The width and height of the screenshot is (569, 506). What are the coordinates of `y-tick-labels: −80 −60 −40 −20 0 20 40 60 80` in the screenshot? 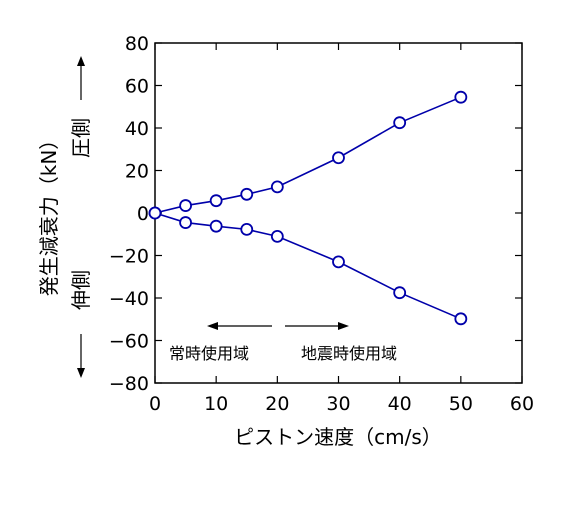 It's located at (129, 214).